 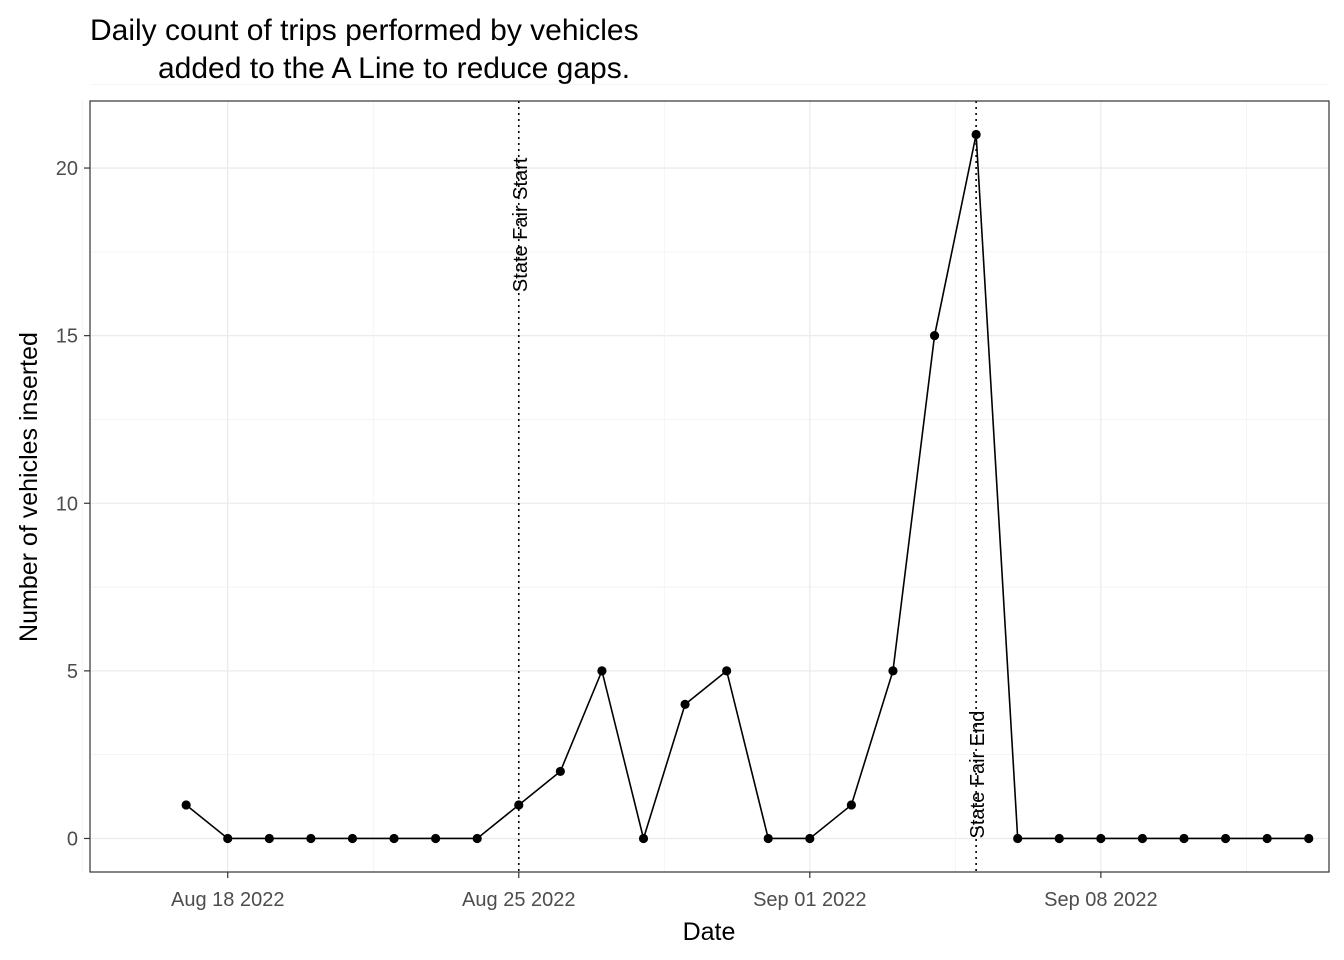 What do you see at coordinates (72, 672) in the screenshot?
I see `y-tick-label: 5` at bounding box center [72, 672].